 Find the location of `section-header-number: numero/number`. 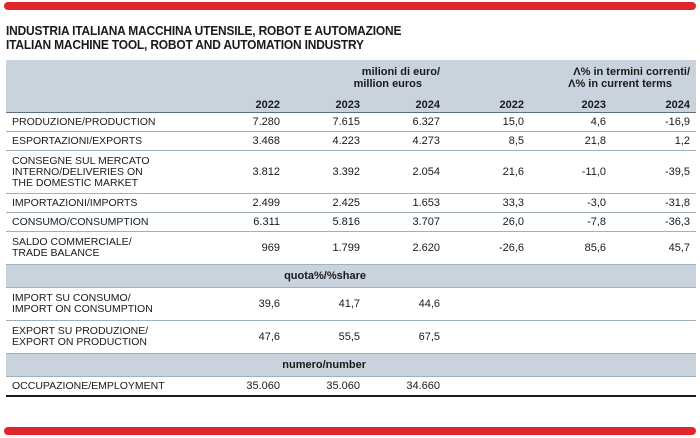

section-header-number: numero/number is located at coordinates (351, 365).